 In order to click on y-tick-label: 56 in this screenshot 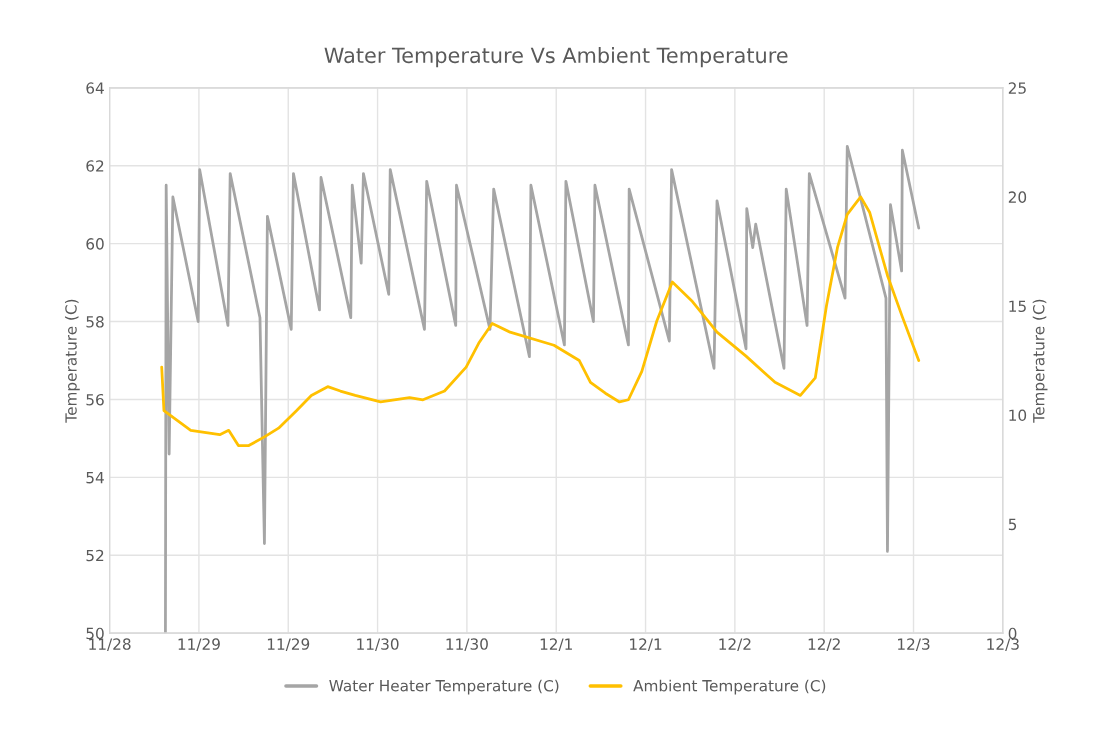, I will do `click(95, 399)`.